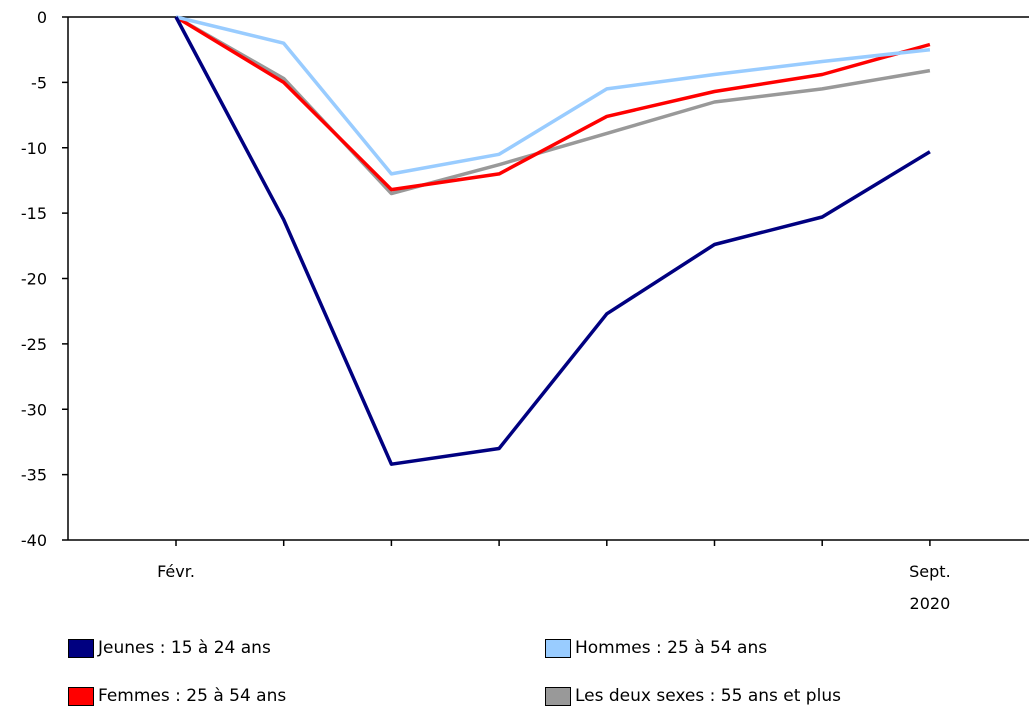  What do you see at coordinates (81, 696) in the screenshot?
I see `legend-swatch-femmes` at bounding box center [81, 696].